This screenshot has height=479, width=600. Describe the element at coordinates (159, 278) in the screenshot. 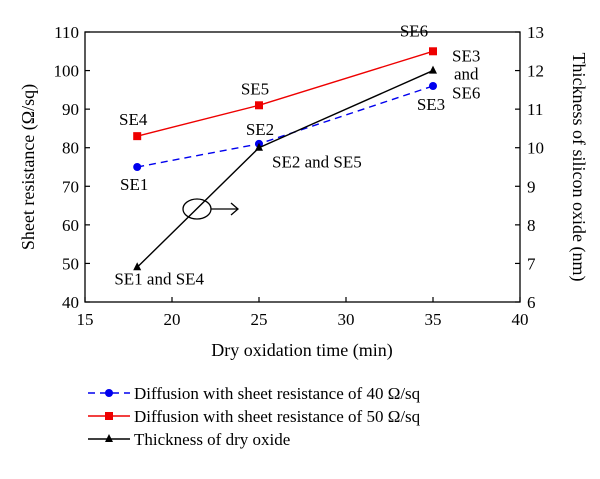

I see `point-label-se1-and-se4: SE1 and SE4` at that location.